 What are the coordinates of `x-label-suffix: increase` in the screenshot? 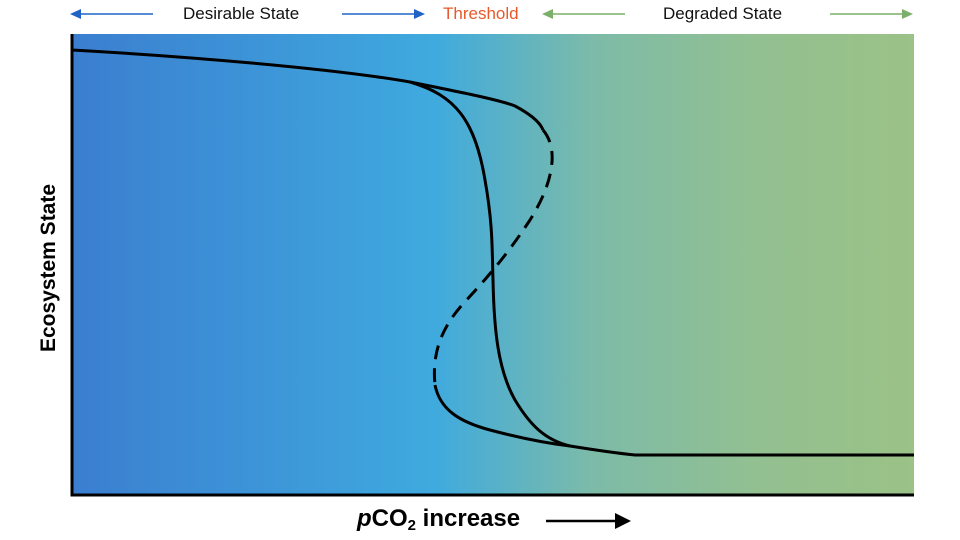 It's located at (468, 518).